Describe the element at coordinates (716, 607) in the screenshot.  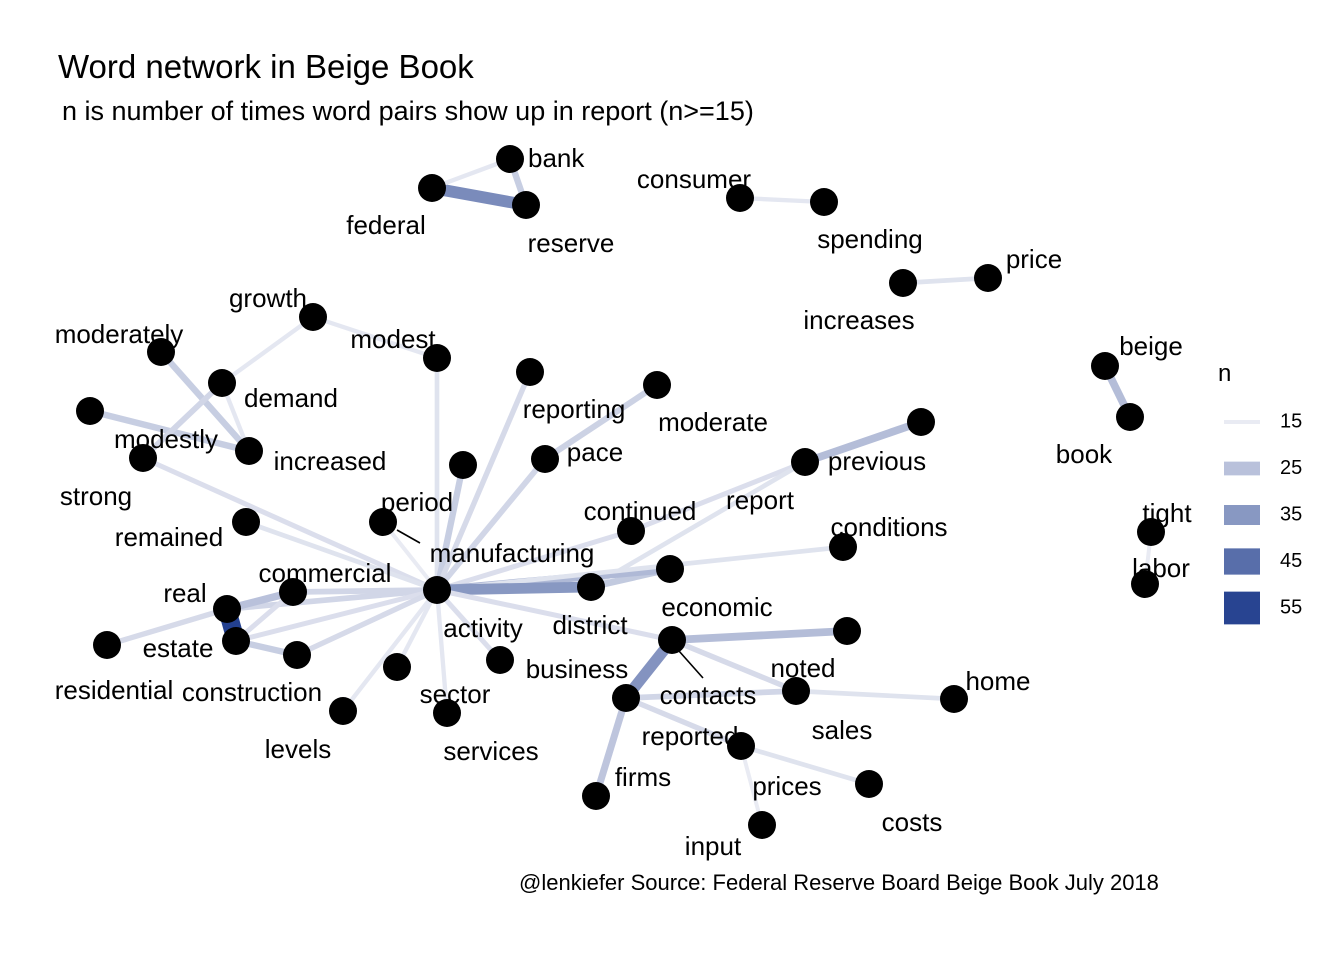
I see `node-label-economic: economic` at that location.